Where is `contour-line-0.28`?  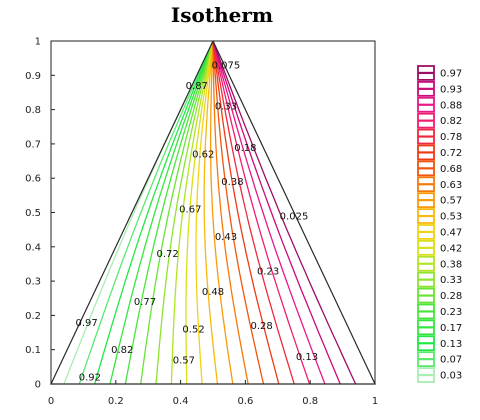 contour-line-0.28 is located at coordinates (177, 212).